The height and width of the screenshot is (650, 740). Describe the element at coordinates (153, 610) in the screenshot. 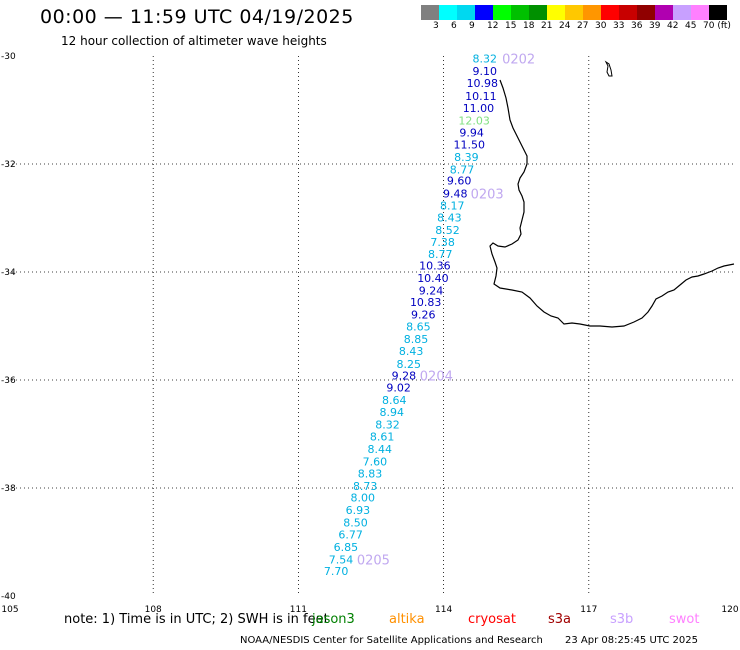

I see `lon-tick-label: 108` at that location.